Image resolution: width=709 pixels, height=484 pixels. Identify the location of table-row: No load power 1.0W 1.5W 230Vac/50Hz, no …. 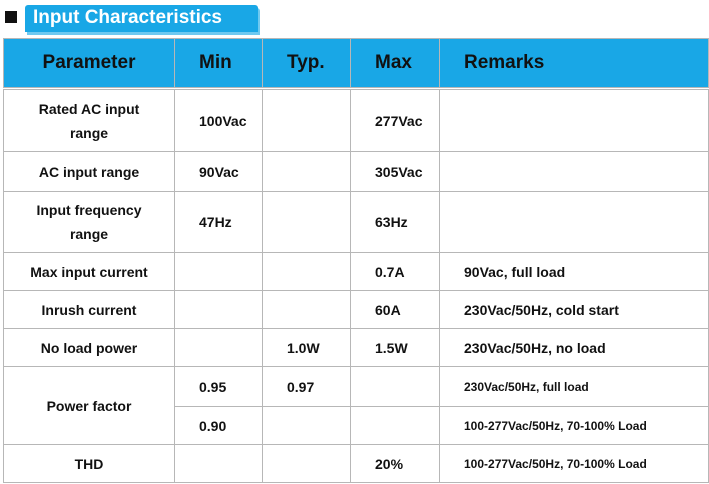
(356, 347).